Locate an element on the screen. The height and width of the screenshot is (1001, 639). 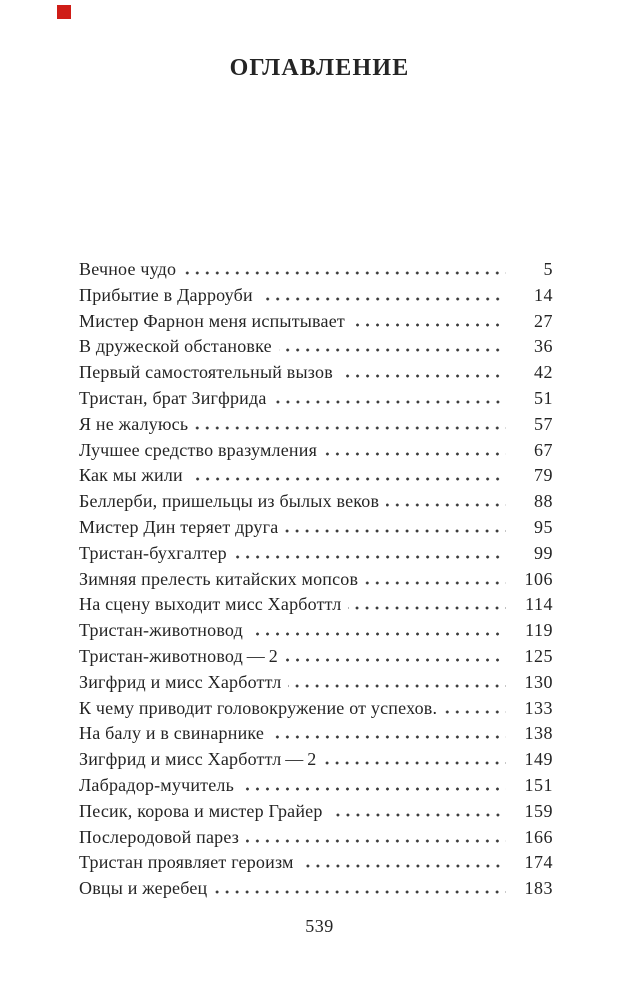
toc-entry-page: 114 is located at coordinates (539, 604).